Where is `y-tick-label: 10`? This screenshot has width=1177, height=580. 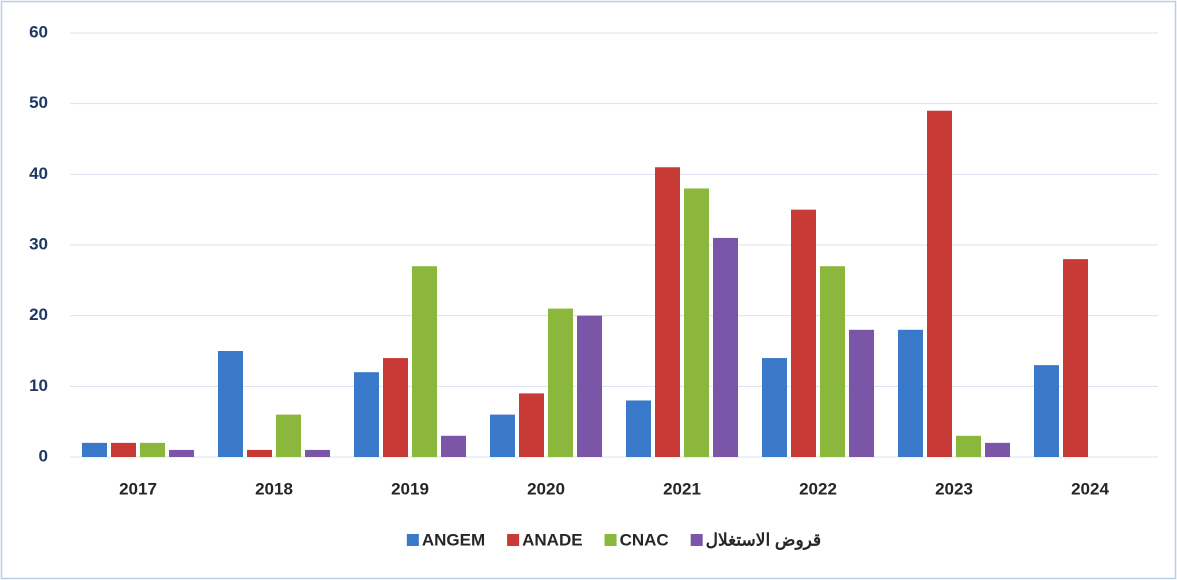
y-tick-label: 10 is located at coordinates (38, 385).